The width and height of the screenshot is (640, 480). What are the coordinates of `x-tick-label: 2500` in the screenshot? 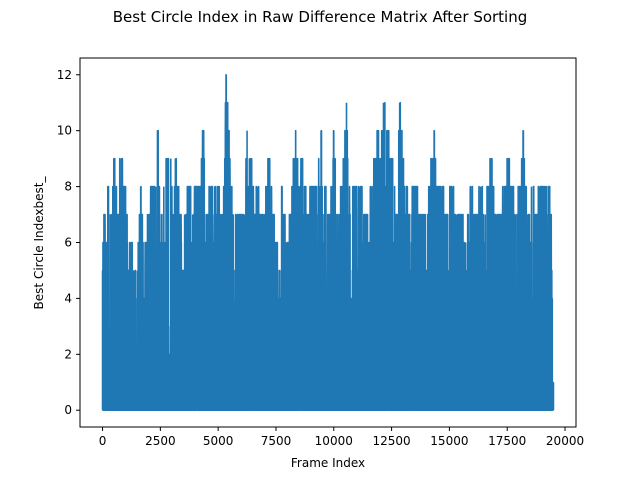 It's located at (160, 441).